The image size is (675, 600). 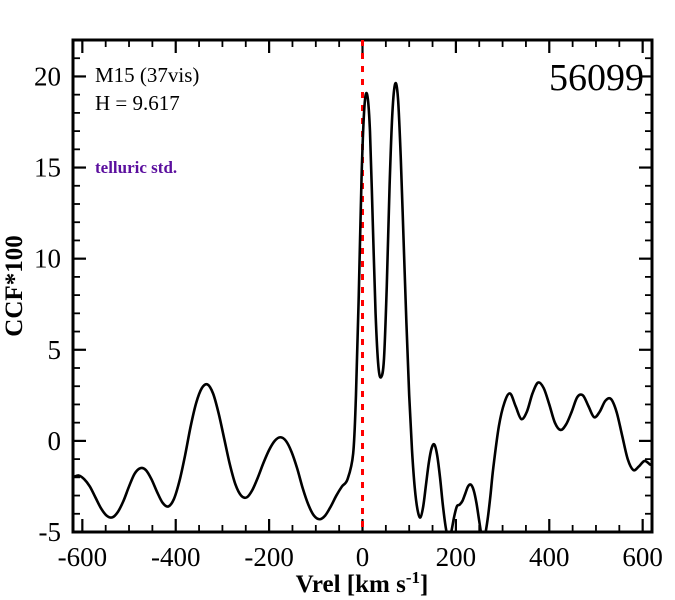 I want to click on x-tick-label: -400, so click(x=176, y=557).